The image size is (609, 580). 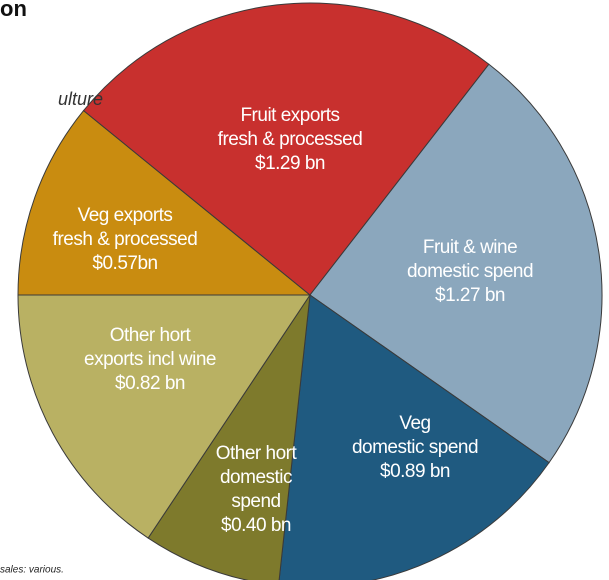 I want to click on chart-subtitle: ulture, so click(x=80, y=99).